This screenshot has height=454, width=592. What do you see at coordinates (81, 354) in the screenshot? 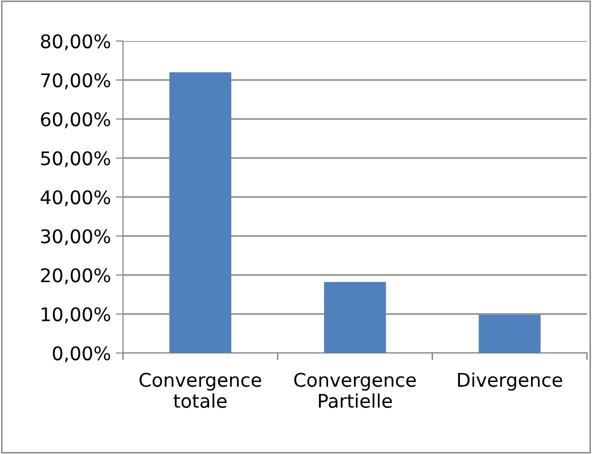
I see `y-tick-label: 0,00%` at bounding box center [81, 354].